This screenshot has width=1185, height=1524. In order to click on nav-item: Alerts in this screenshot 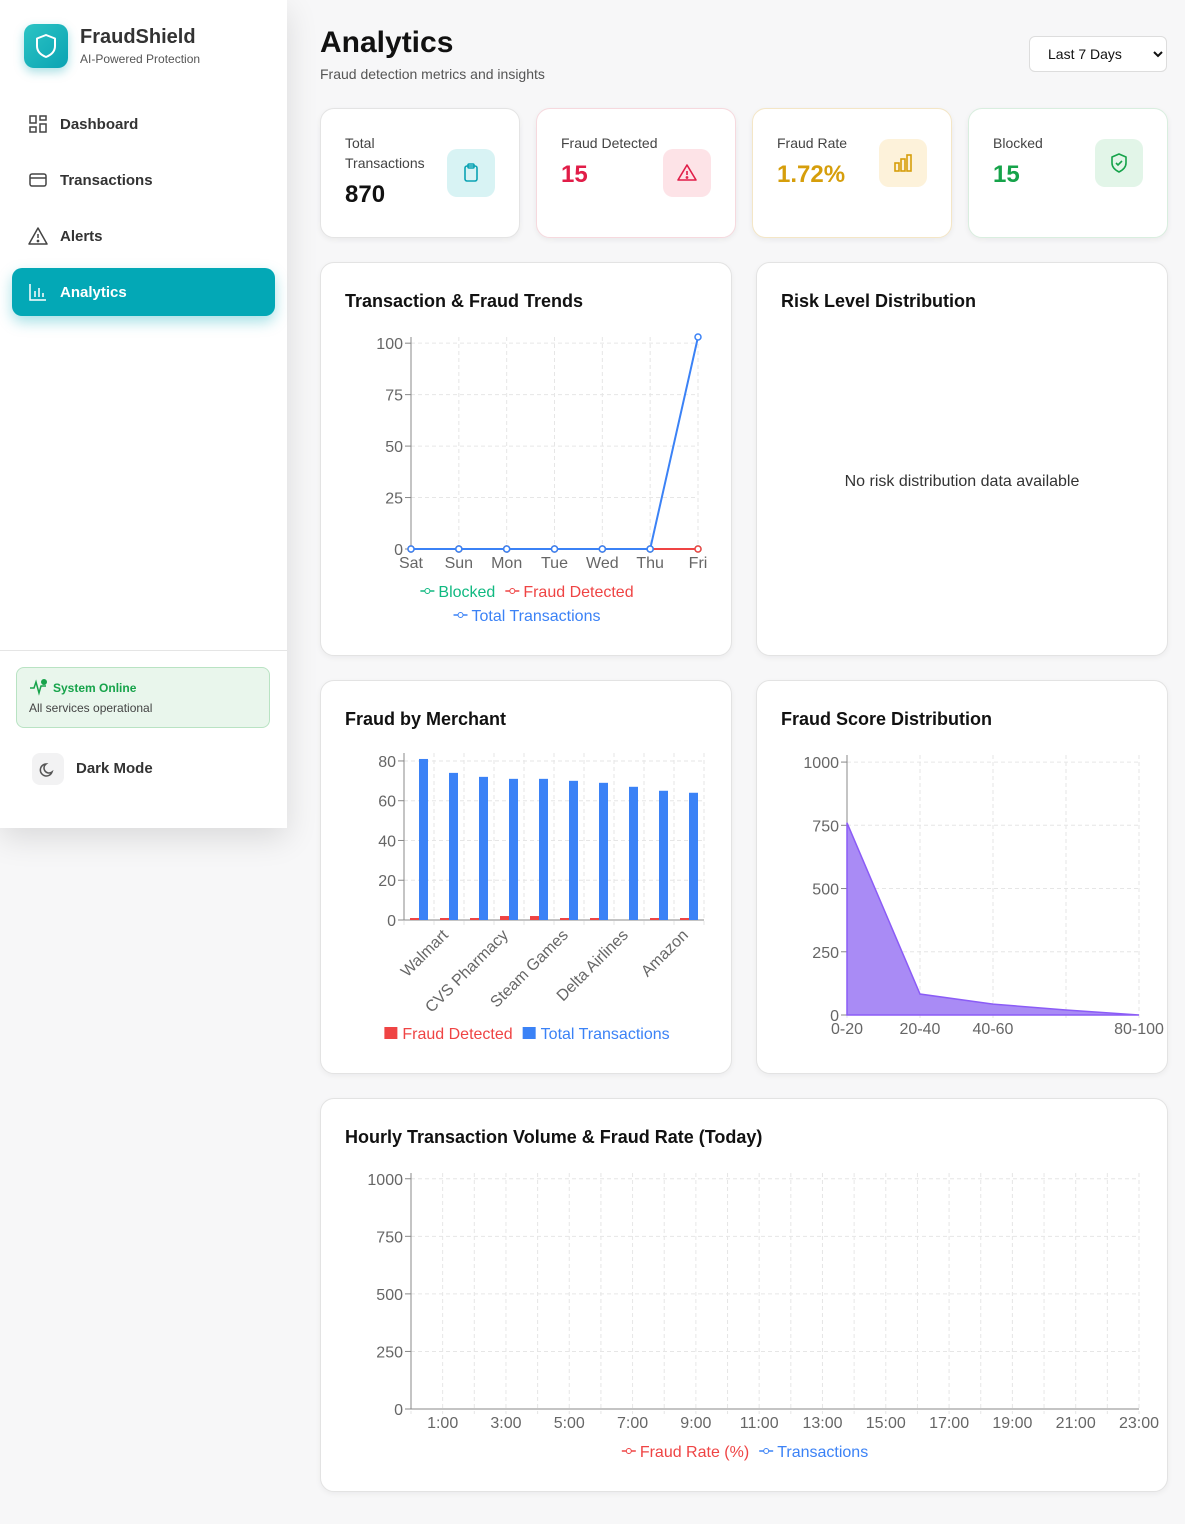, I will do `click(143, 236)`.